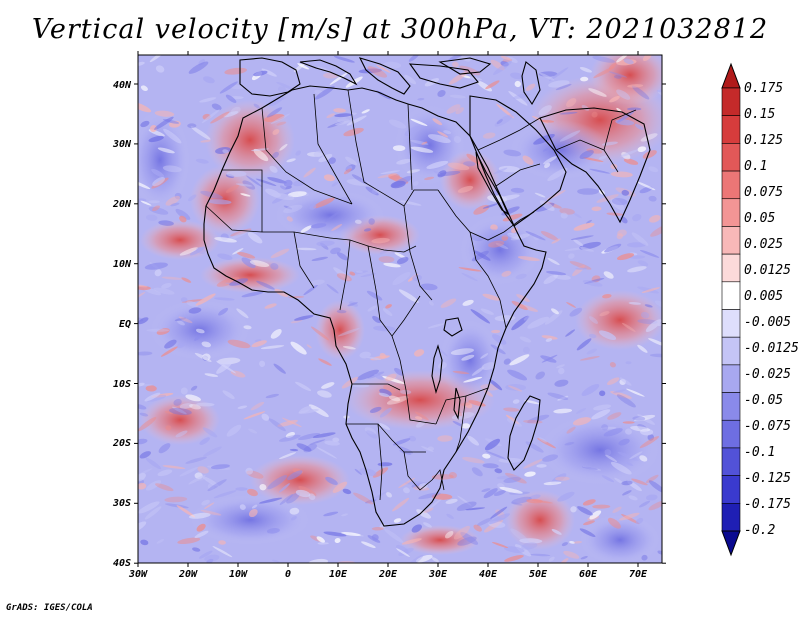 The height and width of the screenshot is (618, 800). I want to click on colorbar-label: -0.005, so click(767, 322).